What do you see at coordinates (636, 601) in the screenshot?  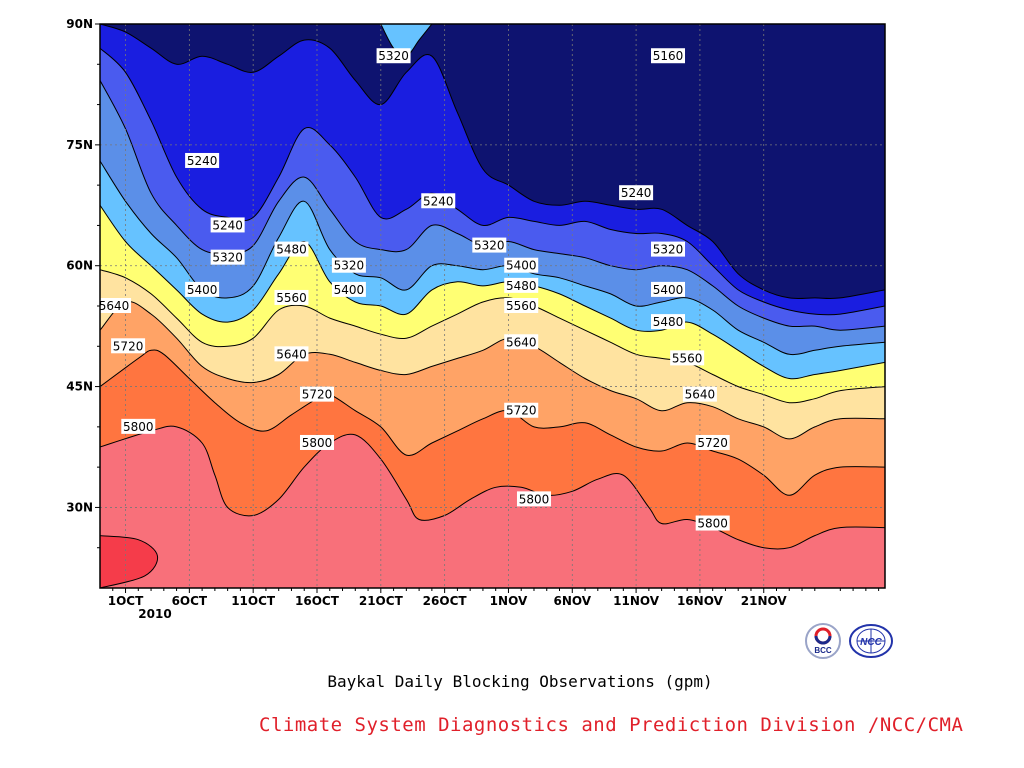 I see `x-tick-label-8: 11NOV` at bounding box center [636, 601].